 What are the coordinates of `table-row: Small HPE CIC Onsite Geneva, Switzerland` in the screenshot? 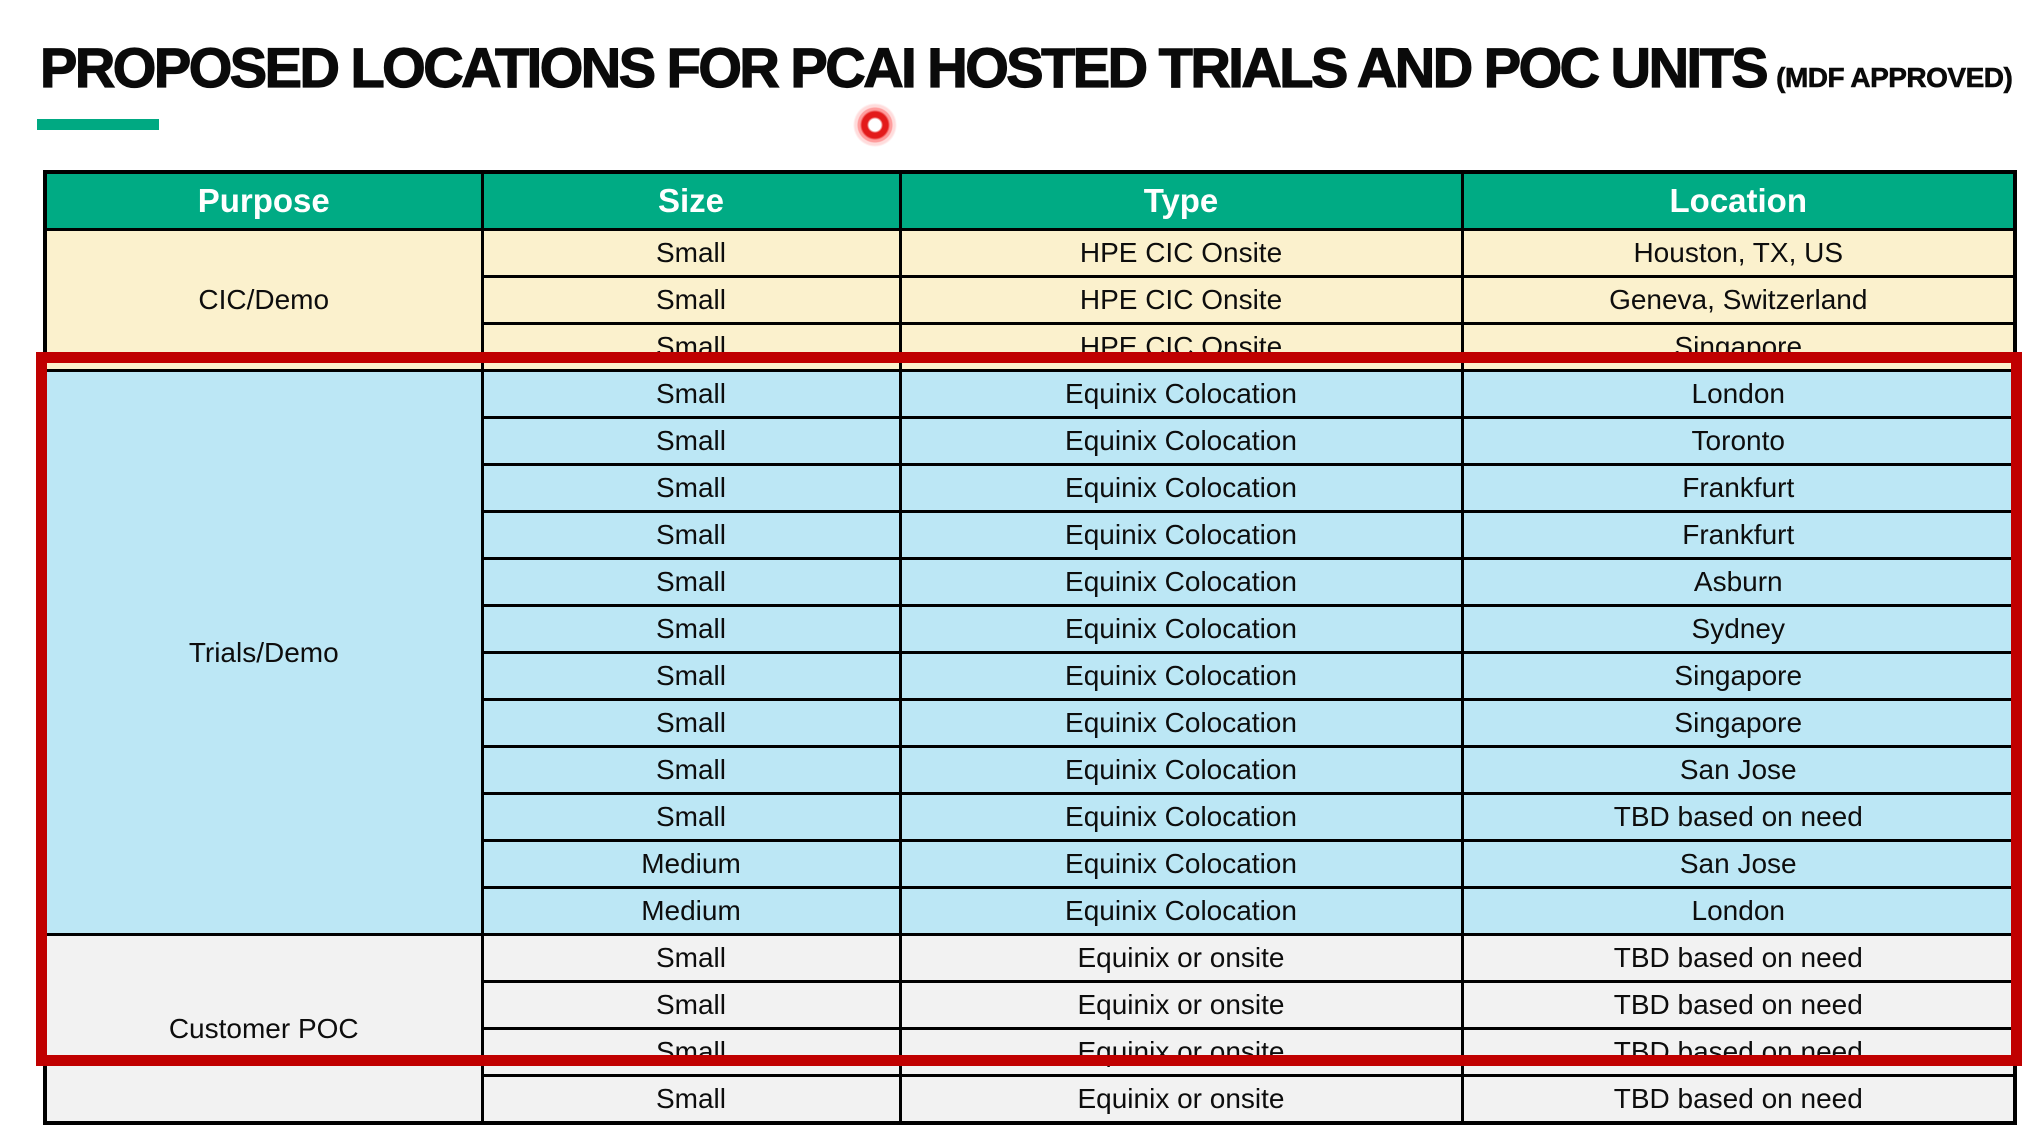 It's located at (1031, 300).